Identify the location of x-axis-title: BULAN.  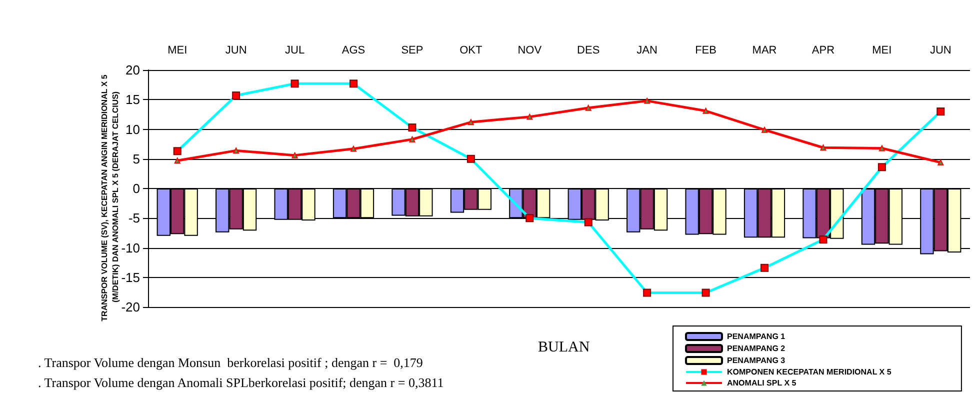
(564, 348).